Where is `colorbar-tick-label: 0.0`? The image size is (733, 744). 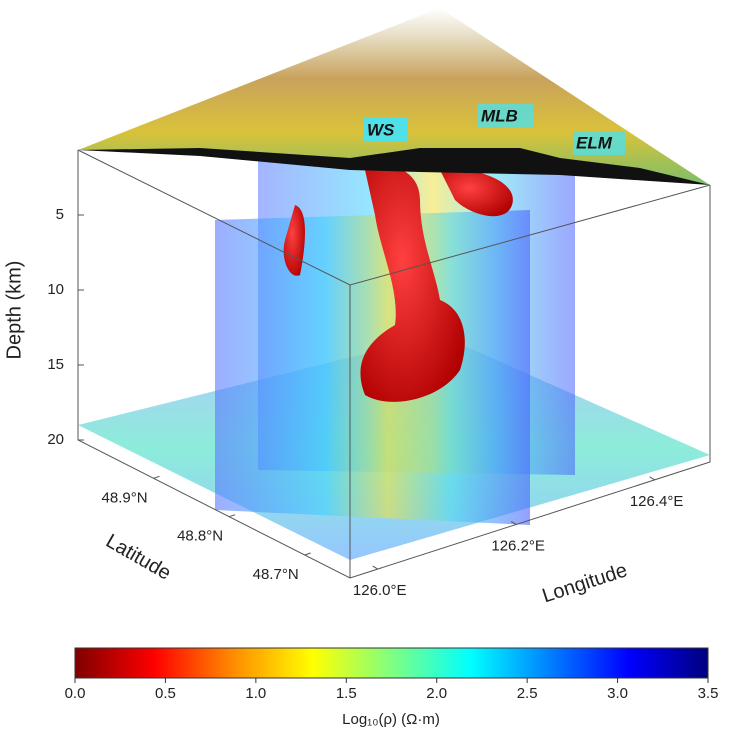 colorbar-tick-label: 0.0 is located at coordinates (75, 693).